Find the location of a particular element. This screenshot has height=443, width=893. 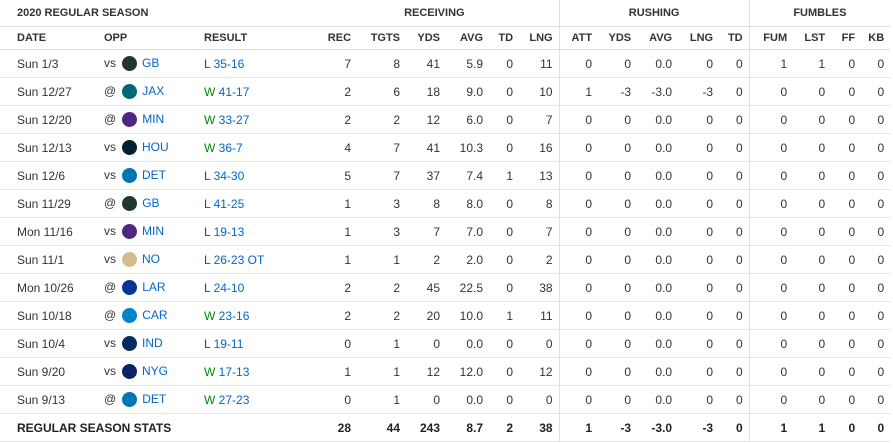

column-header: REC is located at coordinates (334, 38).